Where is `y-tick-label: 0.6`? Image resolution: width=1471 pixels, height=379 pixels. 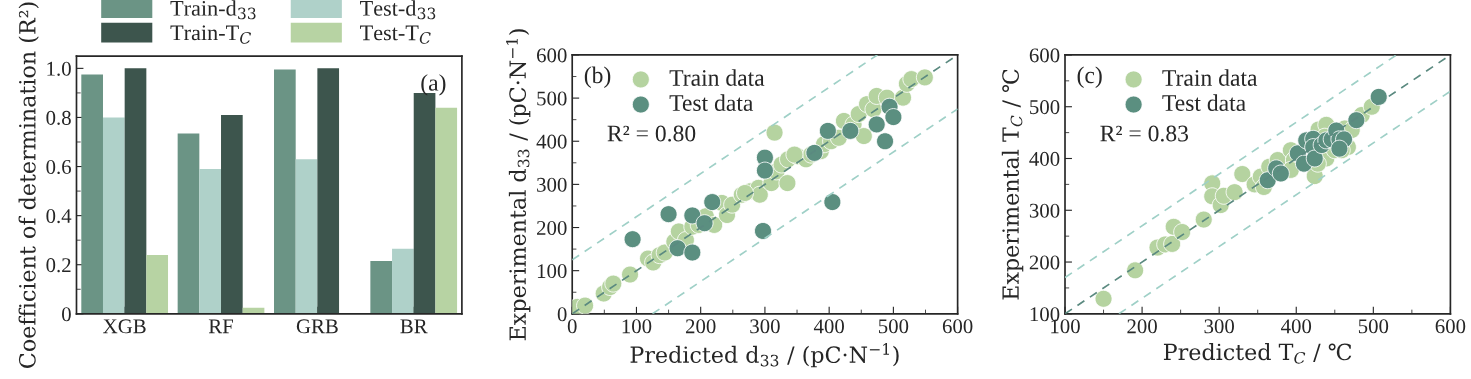 y-tick-label: 0.6 is located at coordinates (59, 167).